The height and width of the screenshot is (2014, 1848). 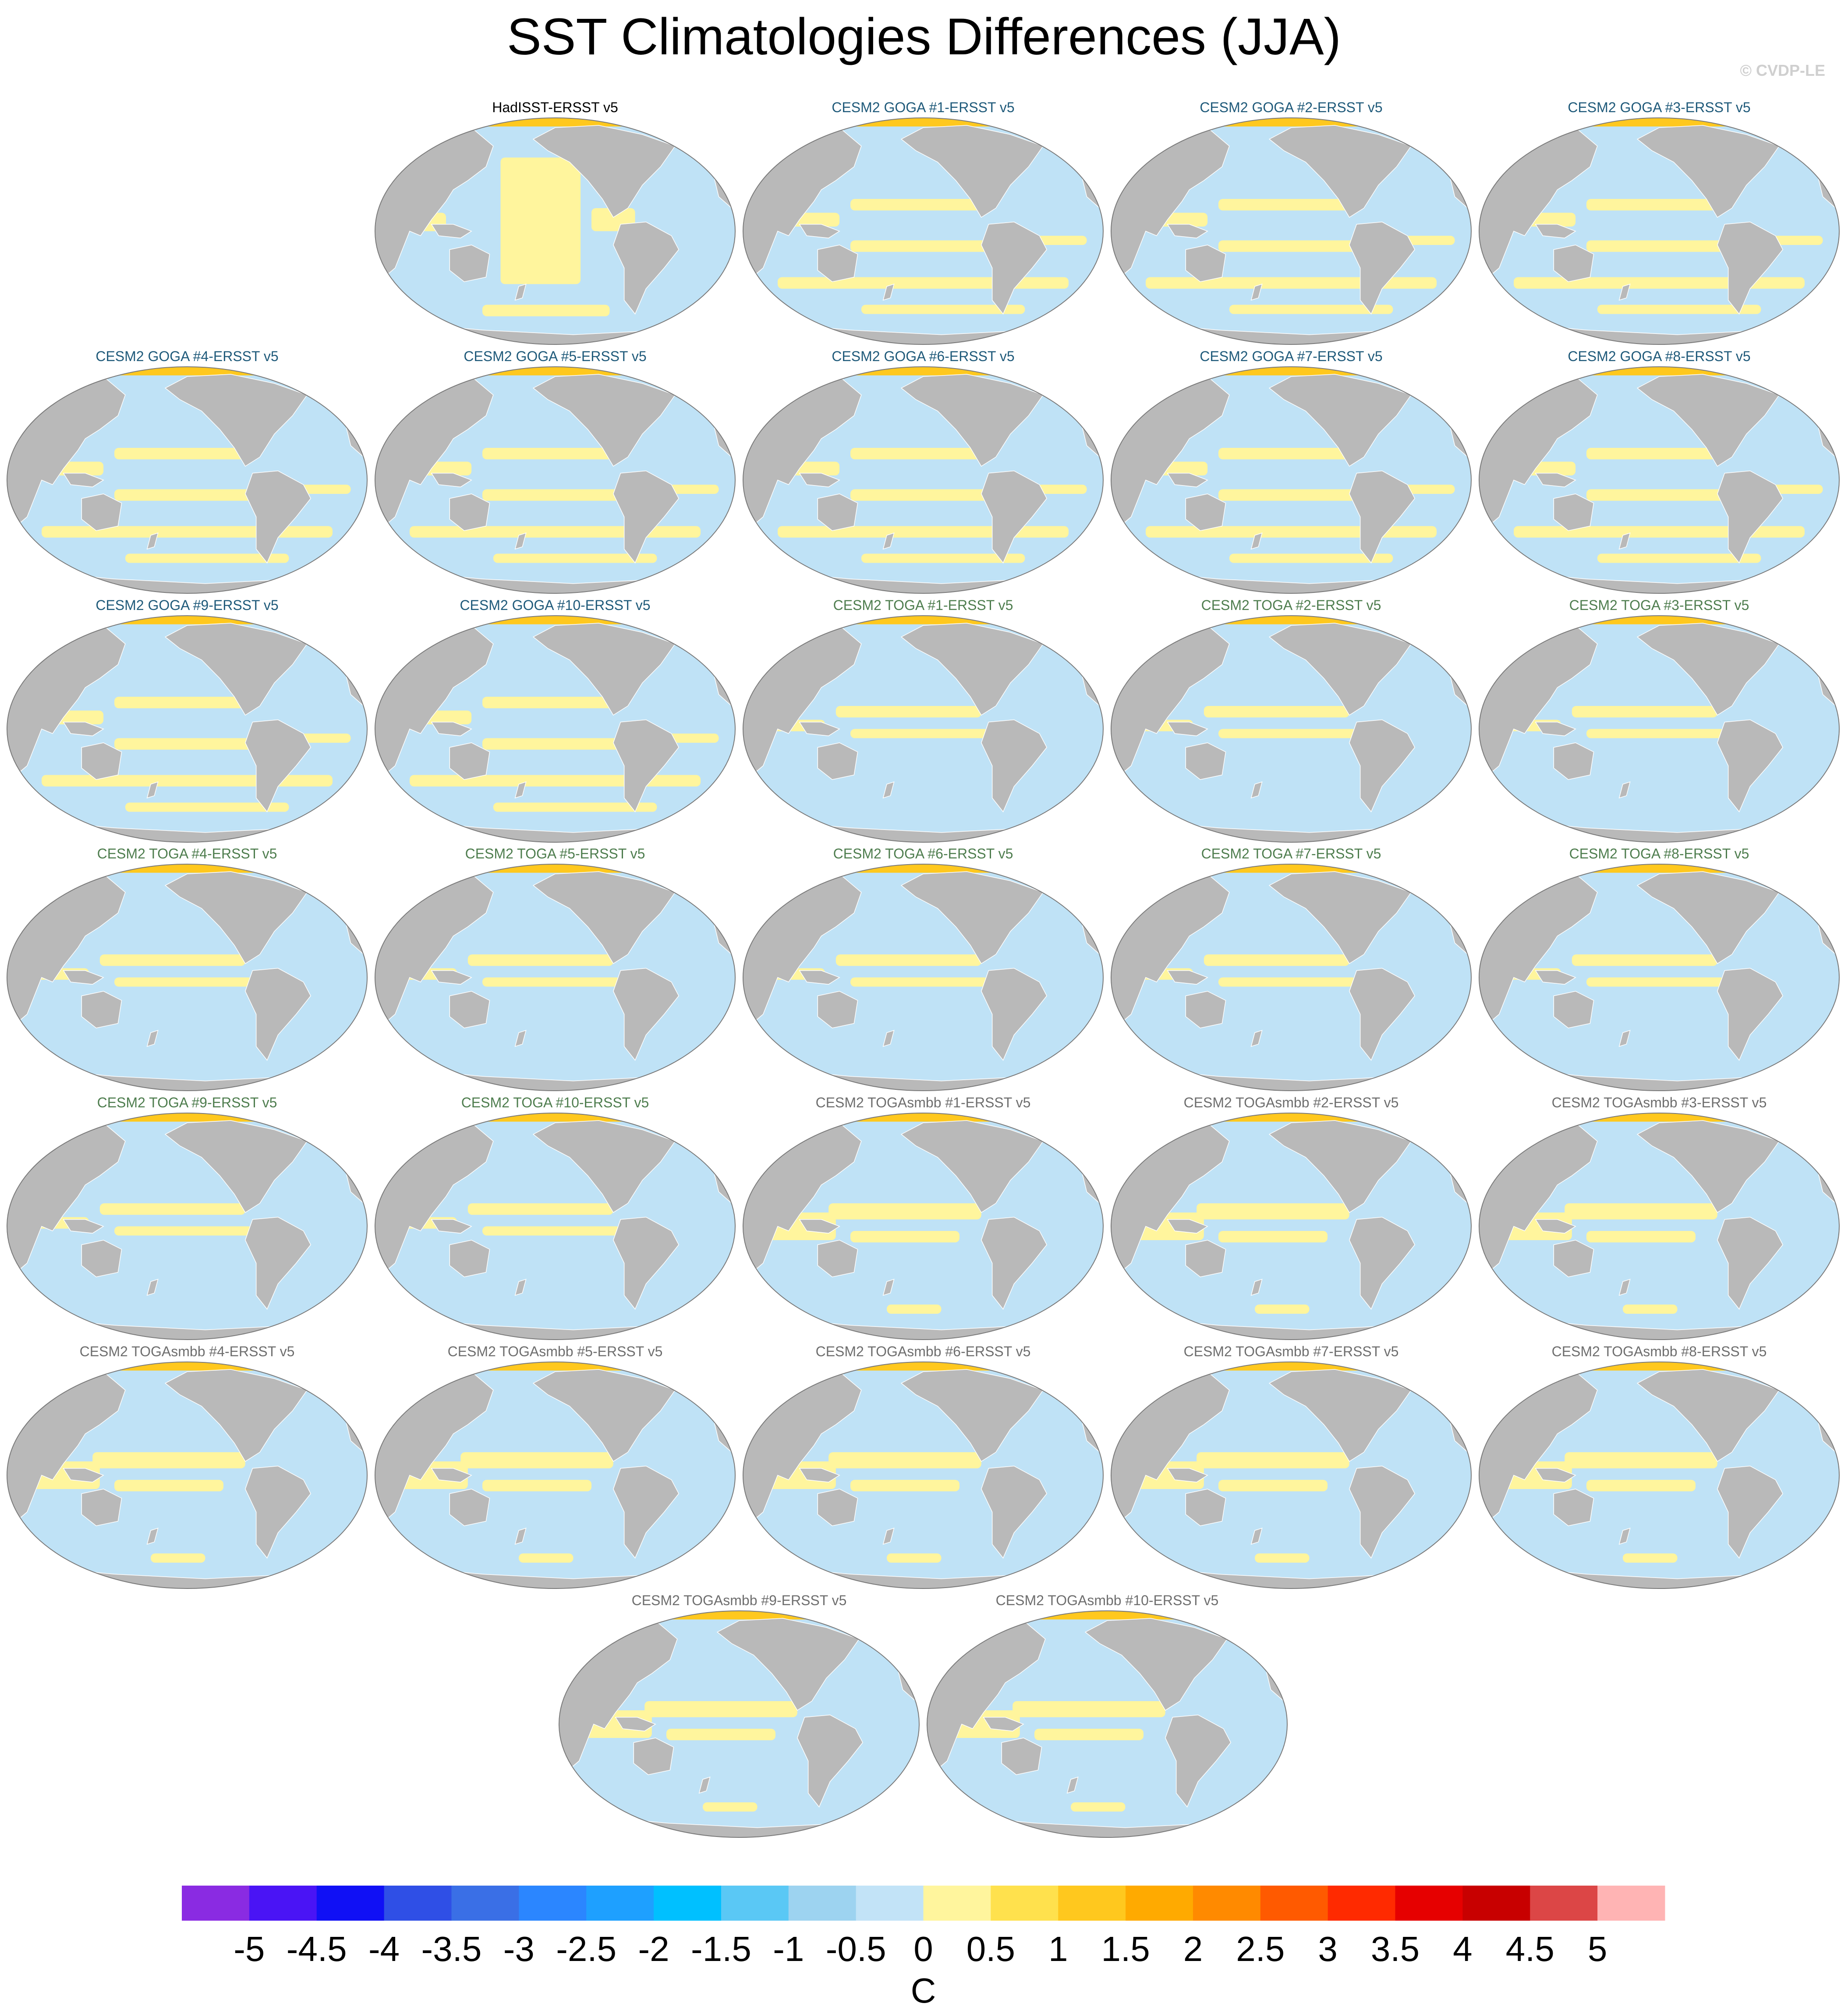 What do you see at coordinates (923, 1351) in the screenshot?
I see `panel-title: CESM2 TOGAsmbb #6-ERSST v5` at bounding box center [923, 1351].